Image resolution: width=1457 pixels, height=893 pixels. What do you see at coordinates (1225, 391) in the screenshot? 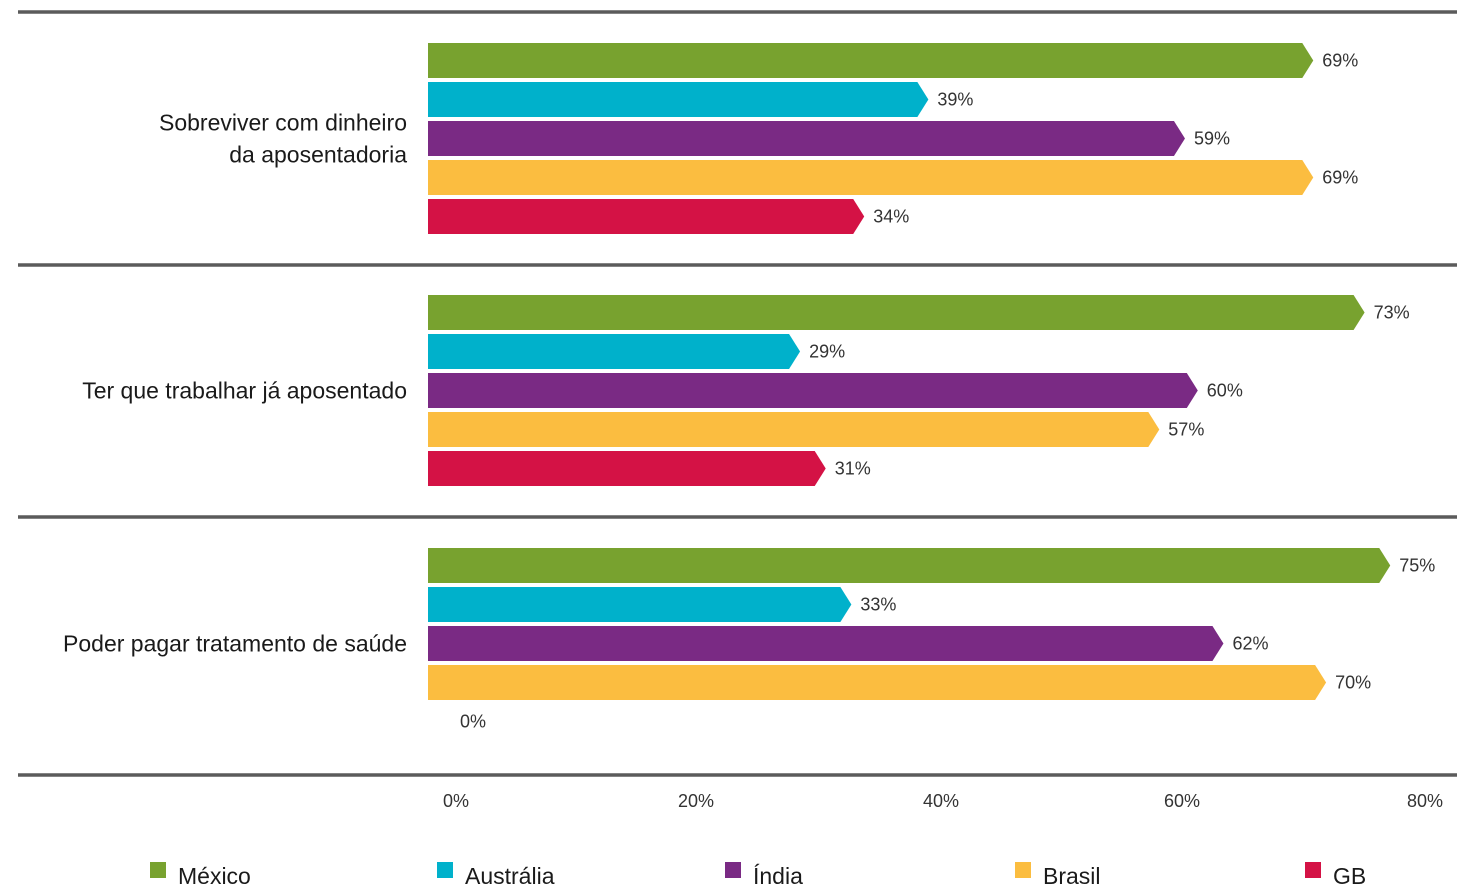
I see `data-label: 60%` at bounding box center [1225, 391].